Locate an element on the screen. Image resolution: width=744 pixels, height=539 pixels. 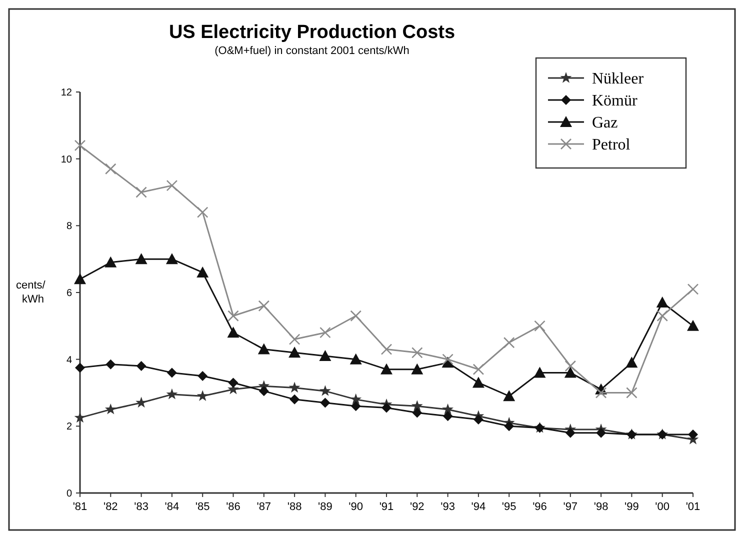
x-tick-label: '83 is located at coordinates (141, 507).